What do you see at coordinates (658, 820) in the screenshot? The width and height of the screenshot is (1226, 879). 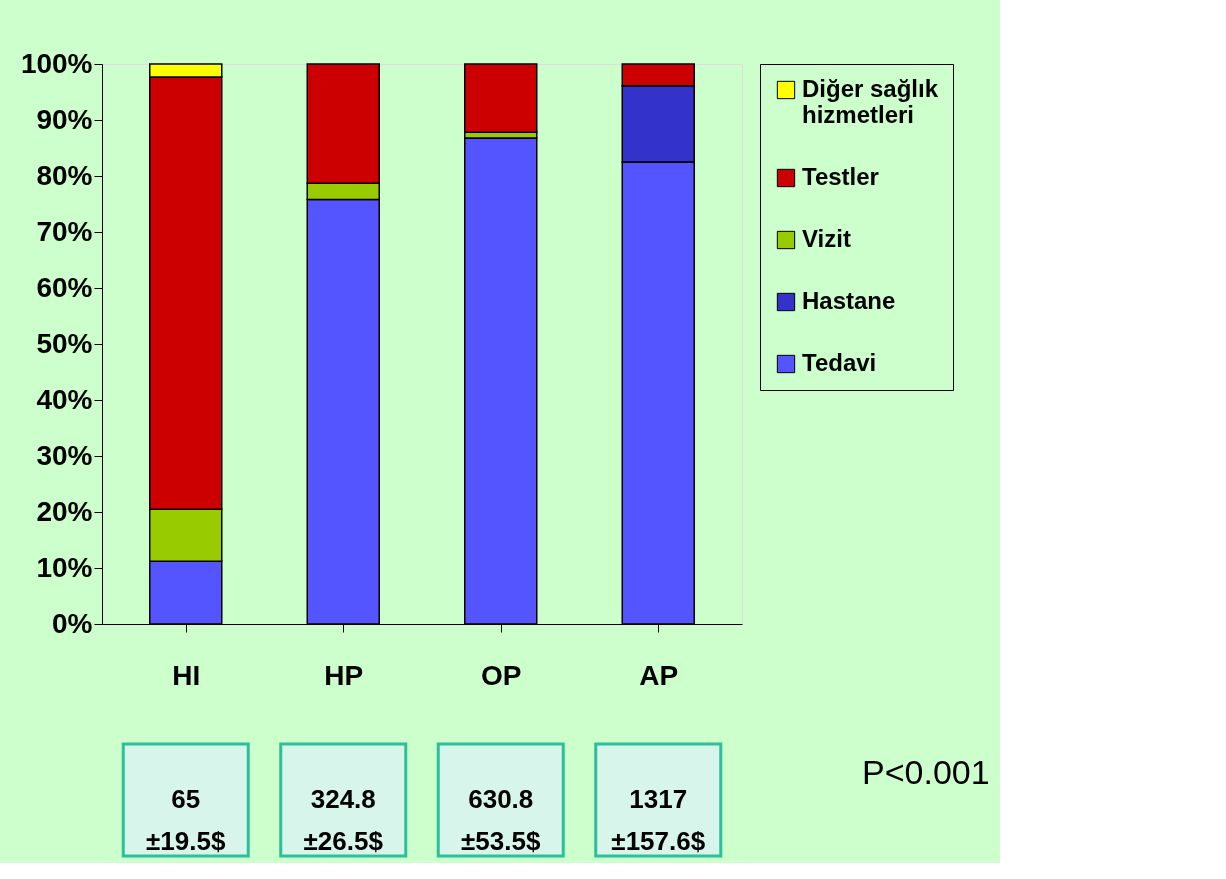 I see `text: 1317 ±157.6$` at bounding box center [658, 820].